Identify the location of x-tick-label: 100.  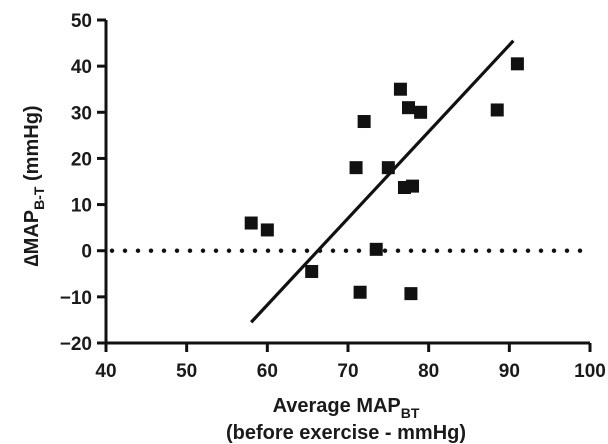
(590, 371).